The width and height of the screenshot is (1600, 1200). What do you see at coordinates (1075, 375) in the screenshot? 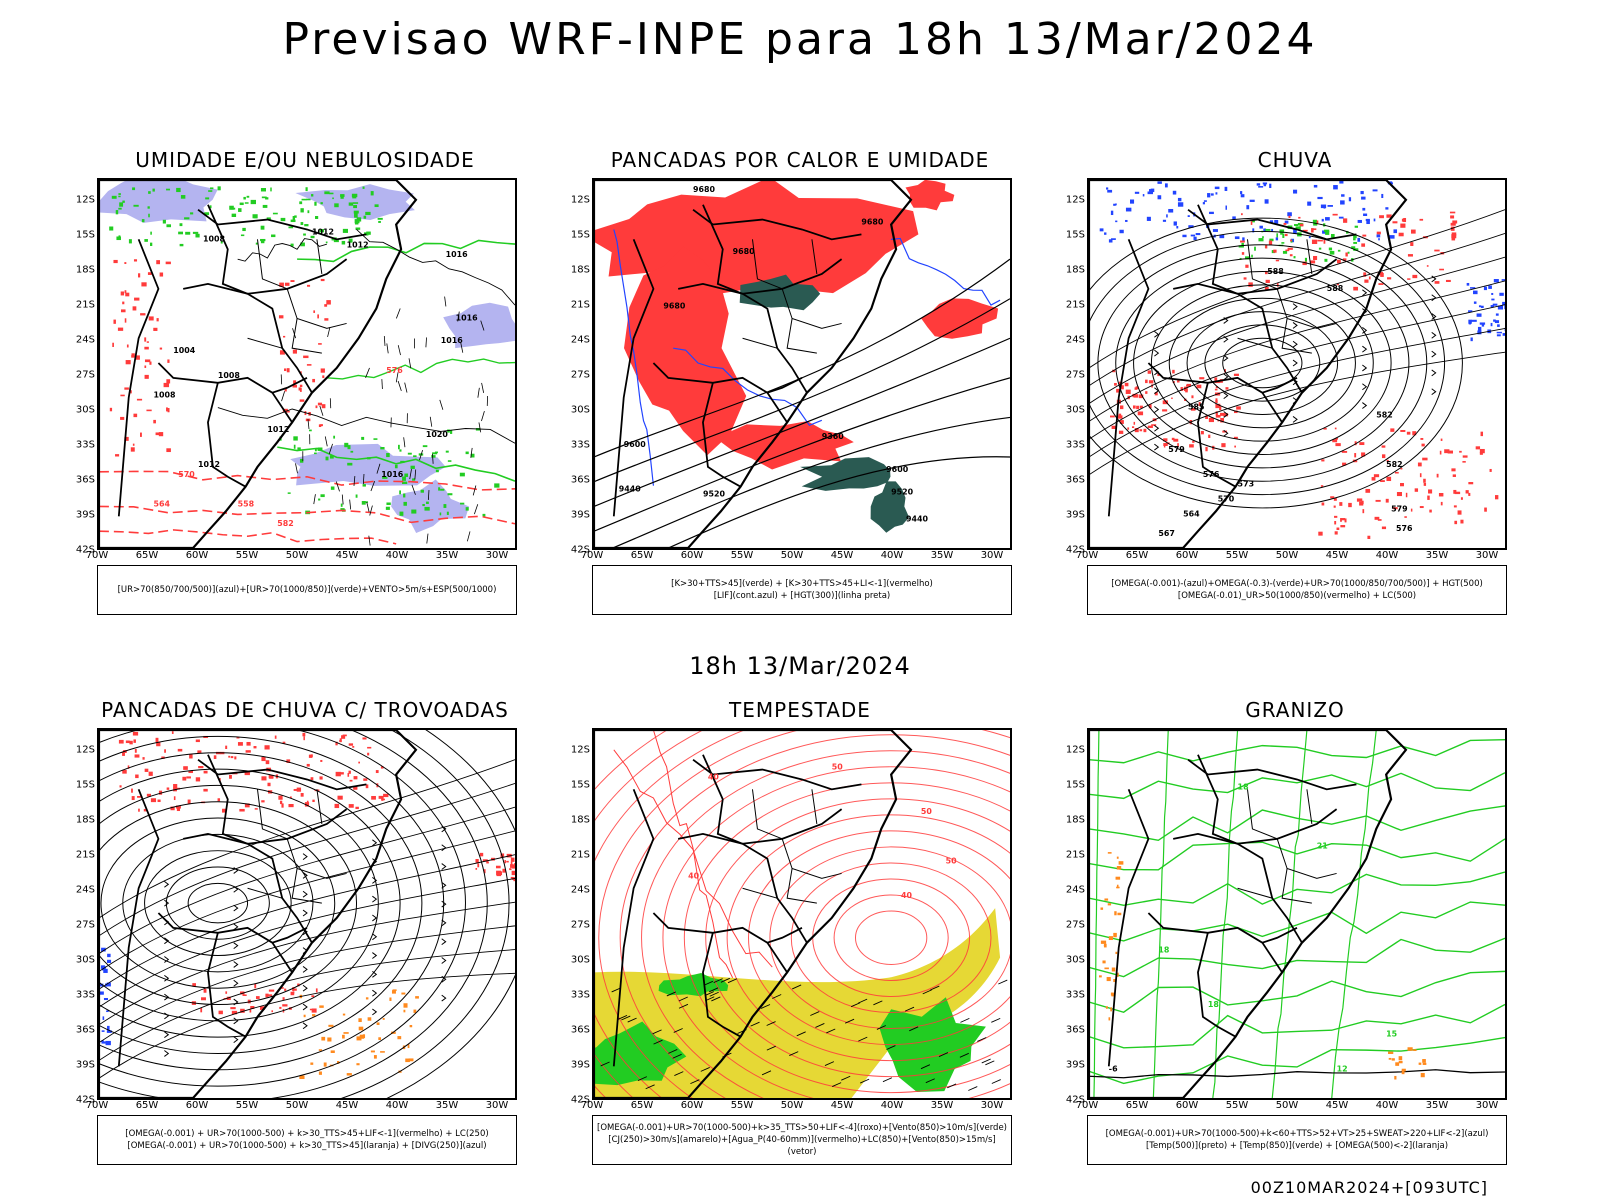
I see `lat-tick-label: 27S` at bounding box center [1075, 375].